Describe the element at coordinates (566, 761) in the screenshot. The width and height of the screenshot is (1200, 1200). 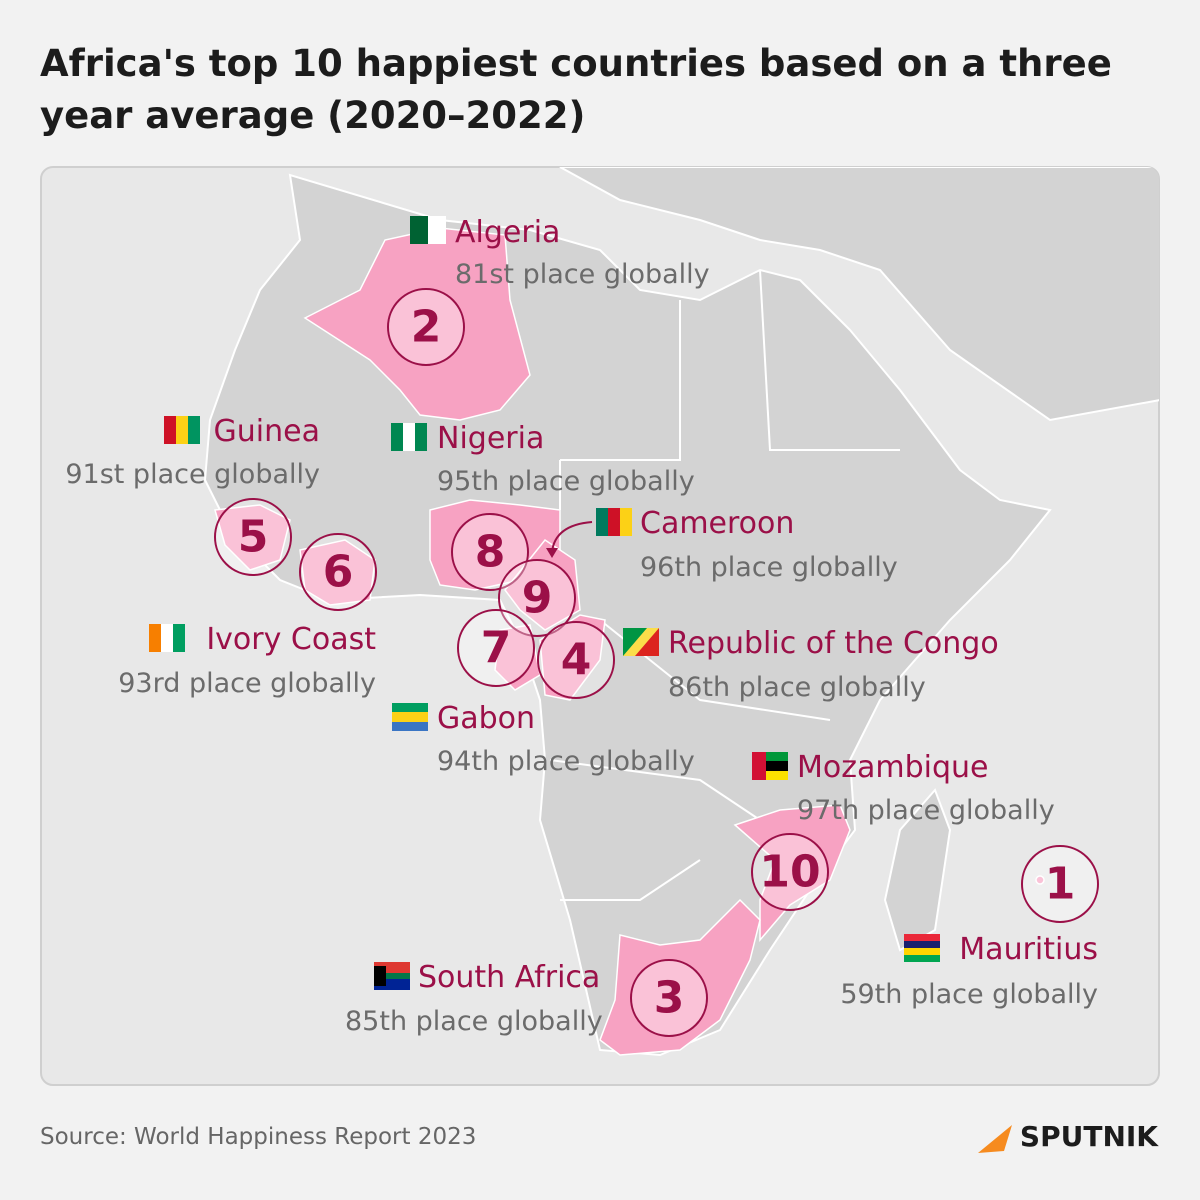
I see `global-place: 94th place globally` at that location.